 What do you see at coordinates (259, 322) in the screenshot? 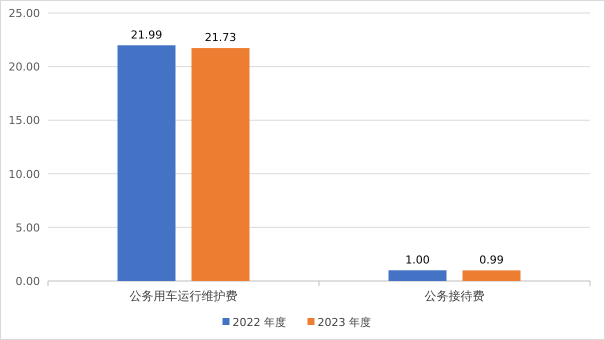
I see `legend-label: 2022 年度` at bounding box center [259, 322].